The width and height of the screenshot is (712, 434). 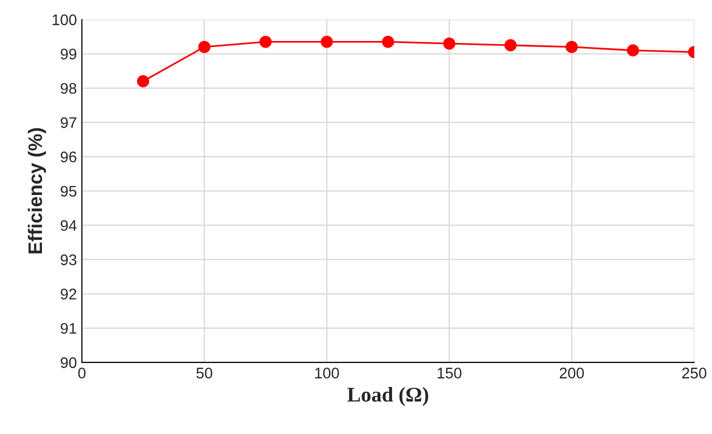 I want to click on y-tick-label: 93, so click(x=68, y=260).